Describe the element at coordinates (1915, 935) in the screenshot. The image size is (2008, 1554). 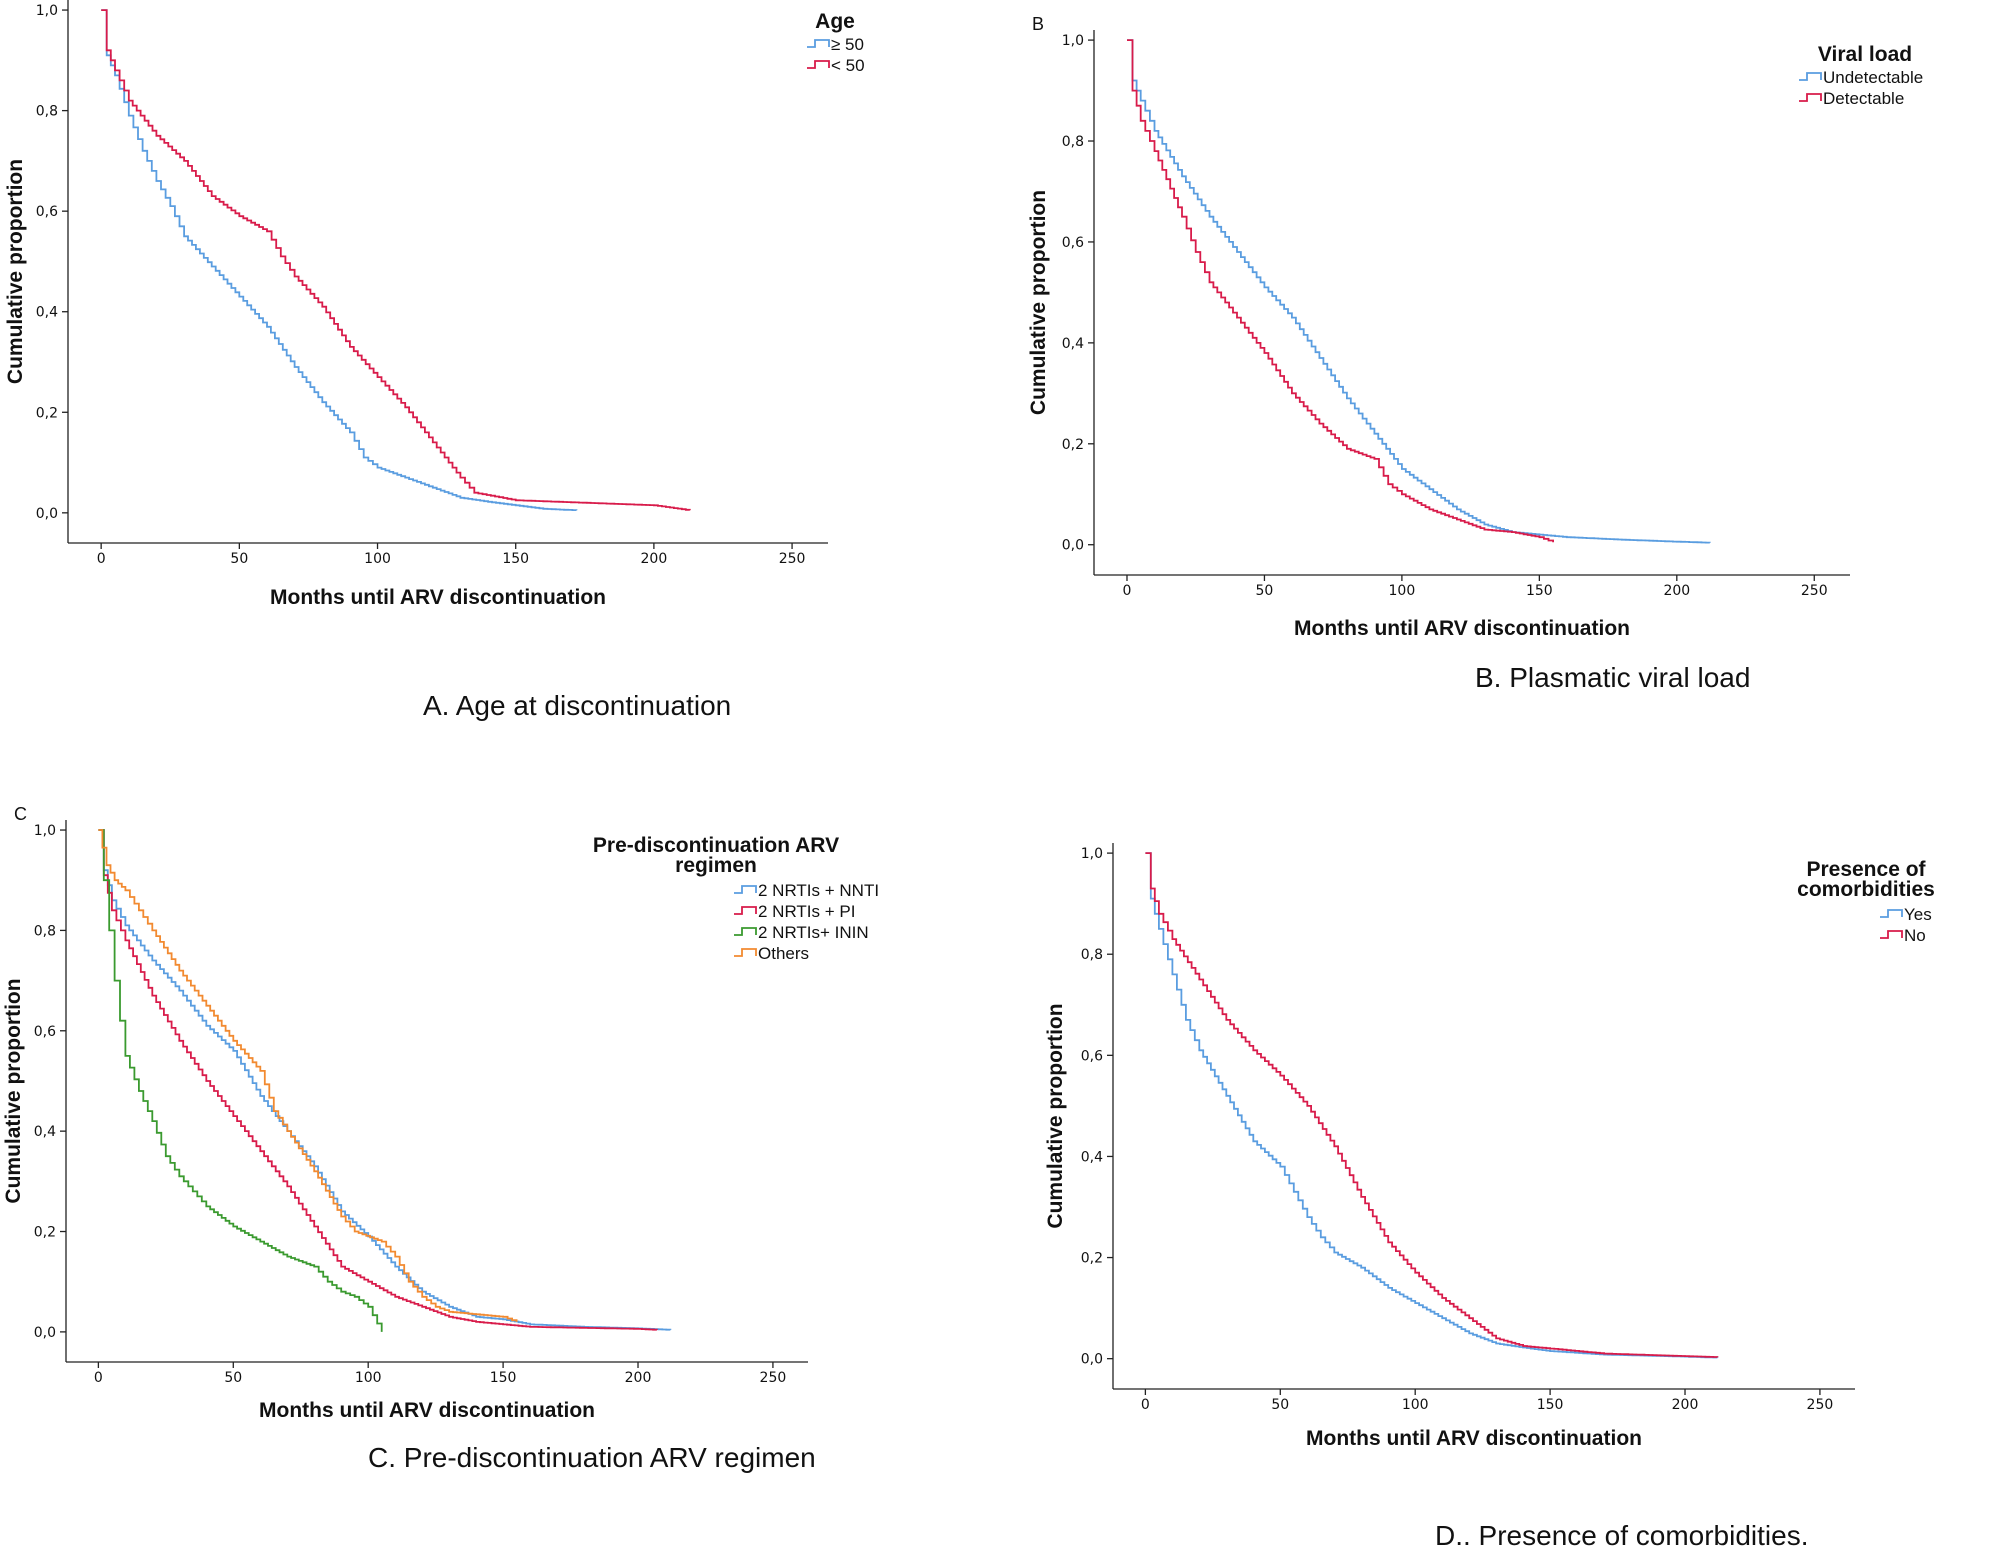
I see `legend-item: No` at that location.